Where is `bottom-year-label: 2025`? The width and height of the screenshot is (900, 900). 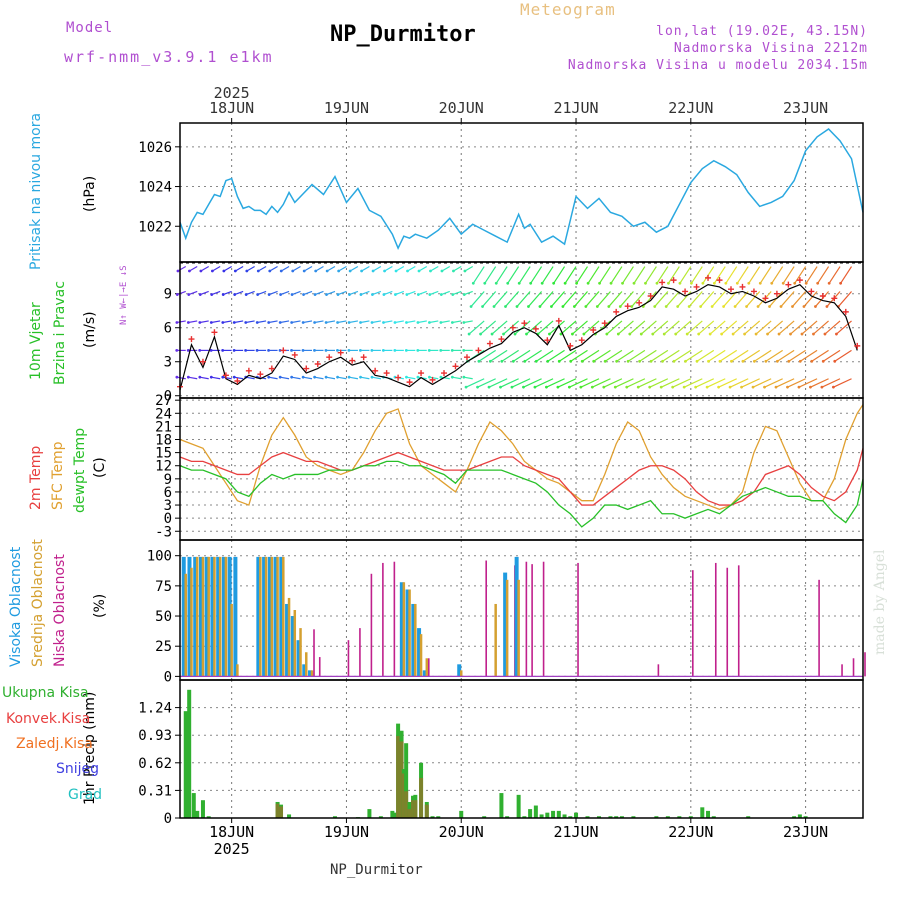
bottom-year-label: 2025 is located at coordinates (232, 849).